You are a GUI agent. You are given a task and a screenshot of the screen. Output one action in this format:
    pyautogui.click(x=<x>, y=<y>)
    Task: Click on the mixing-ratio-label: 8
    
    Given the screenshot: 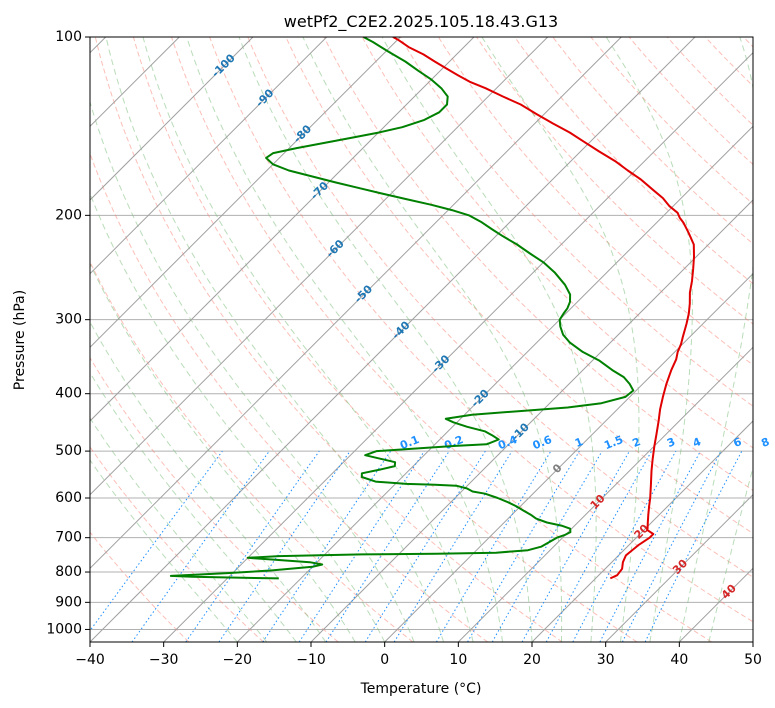 What is the action you would take?
    pyautogui.click(x=765, y=442)
    